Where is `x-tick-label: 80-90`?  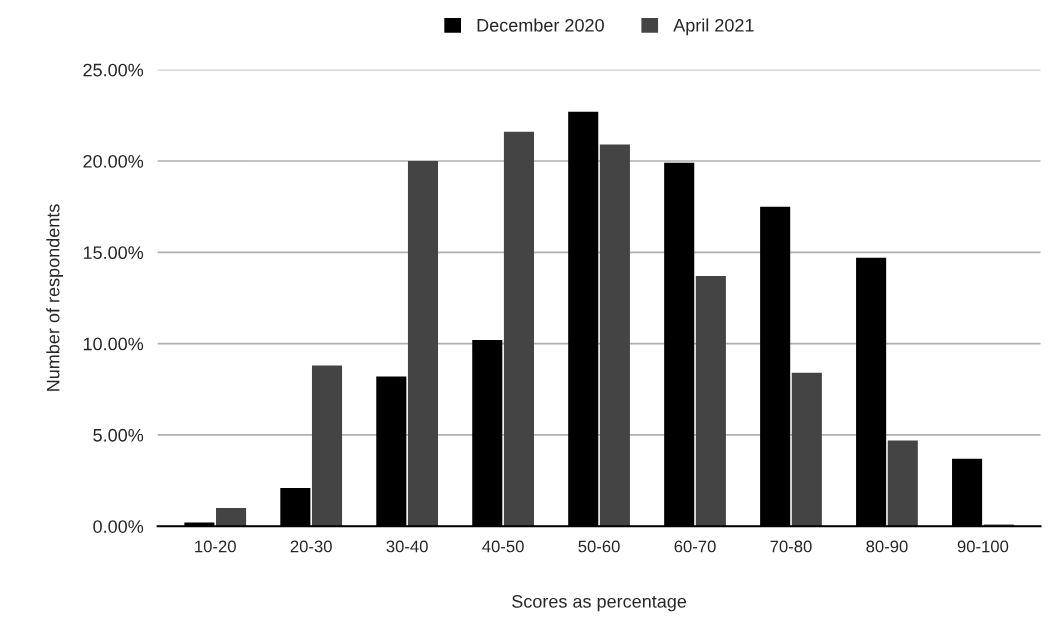
x-tick-label: 80-90 is located at coordinates (887, 546).